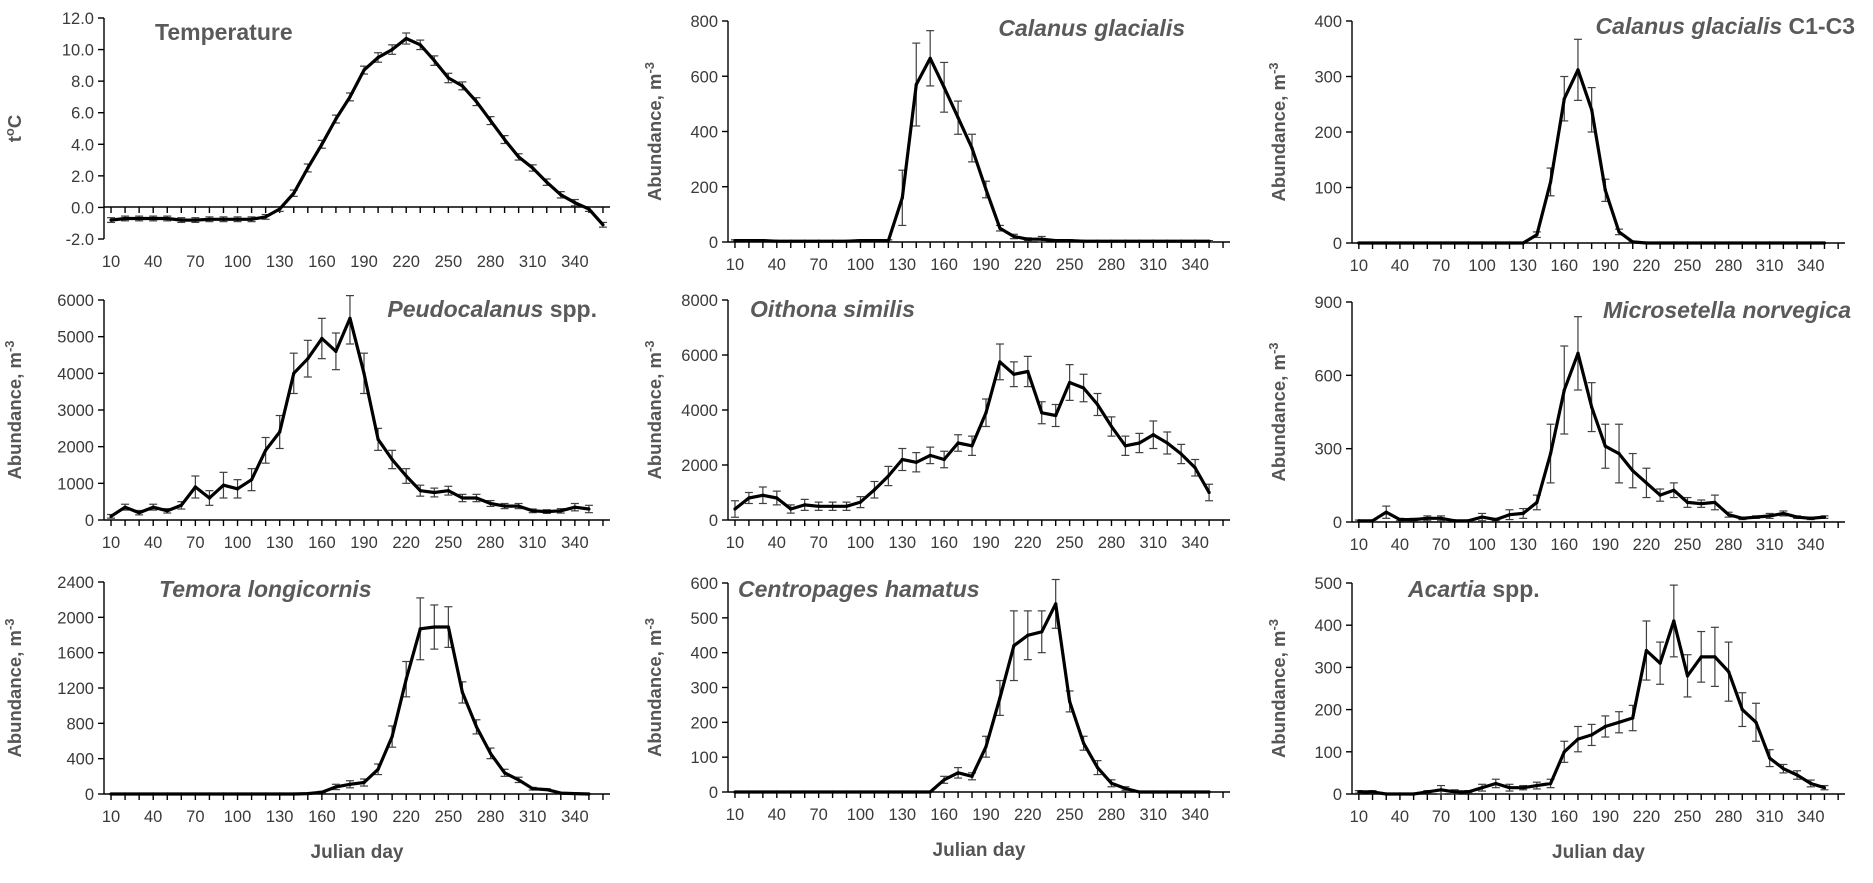  I want to click on panel-title: Centropages hamatus, so click(859, 589).